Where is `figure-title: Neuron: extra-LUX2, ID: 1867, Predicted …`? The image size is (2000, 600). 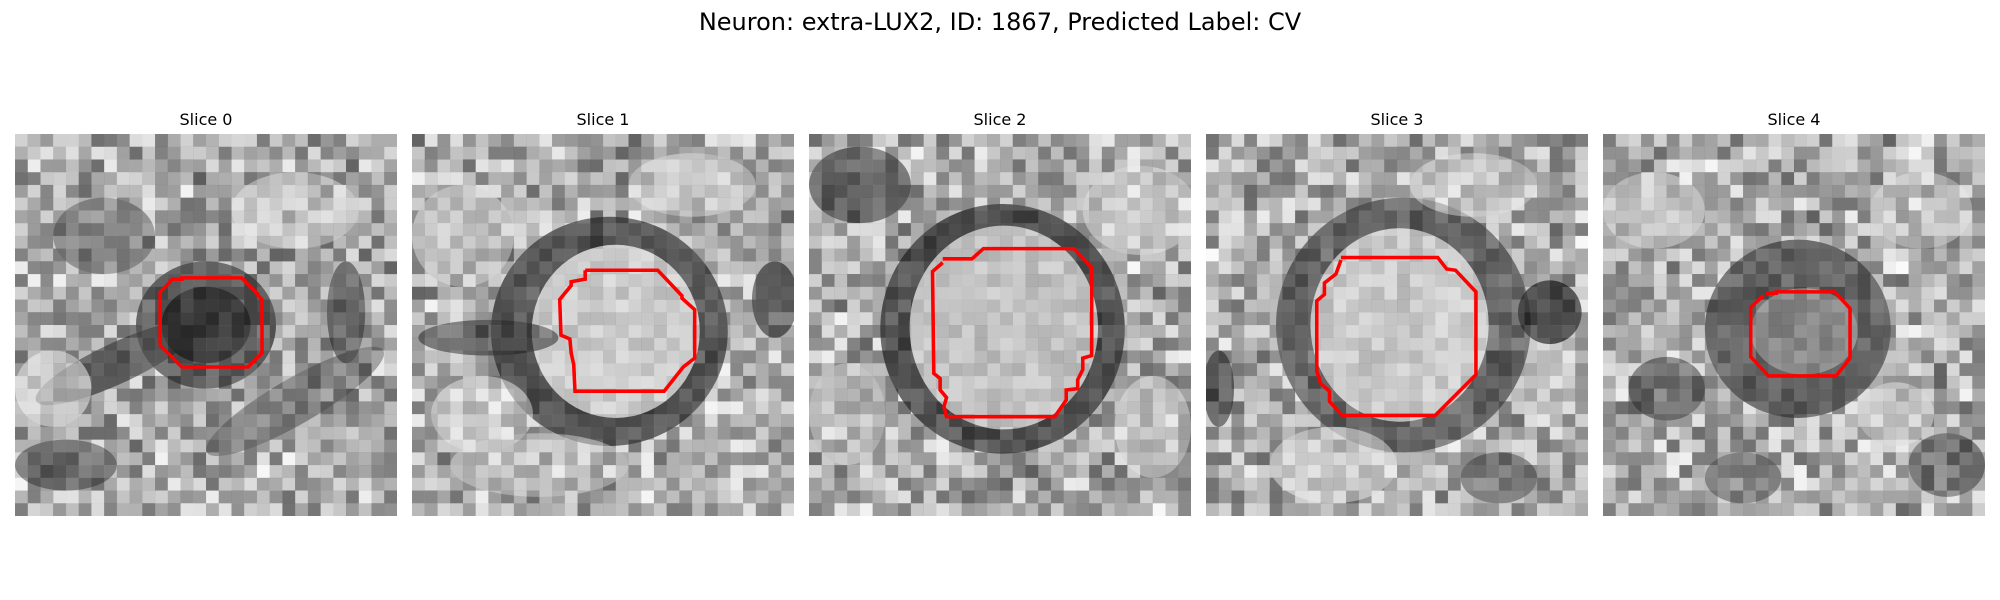 figure-title: Neuron: extra-LUX2, ID: 1867, Predicted … is located at coordinates (1000, 22).